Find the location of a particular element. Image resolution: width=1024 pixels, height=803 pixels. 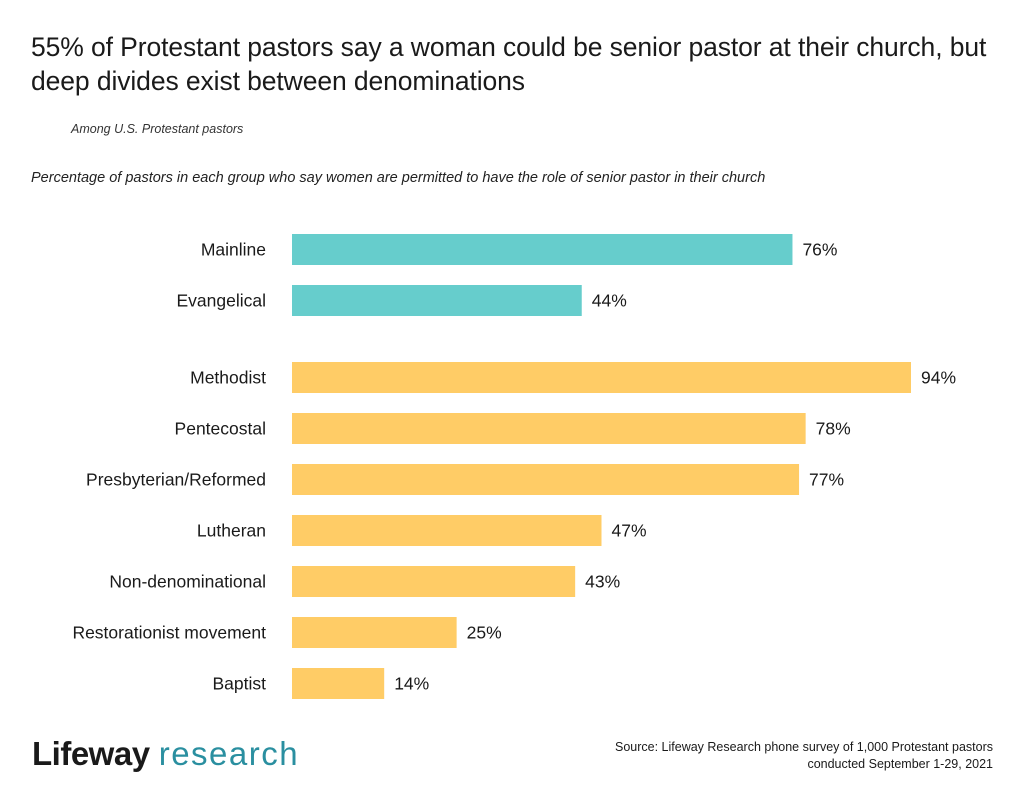

value-label-pentecostal: 78% is located at coordinates (833, 429).